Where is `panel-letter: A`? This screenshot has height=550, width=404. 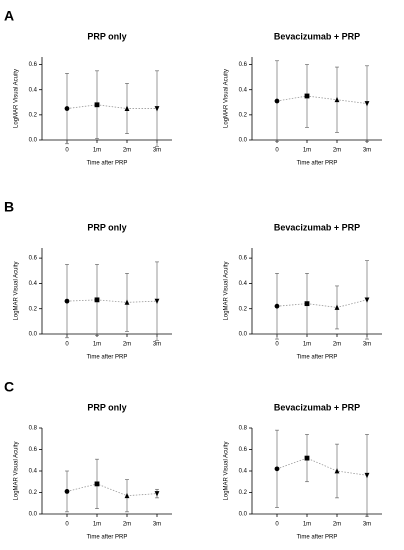 panel-letter: A is located at coordinates (9, 16).